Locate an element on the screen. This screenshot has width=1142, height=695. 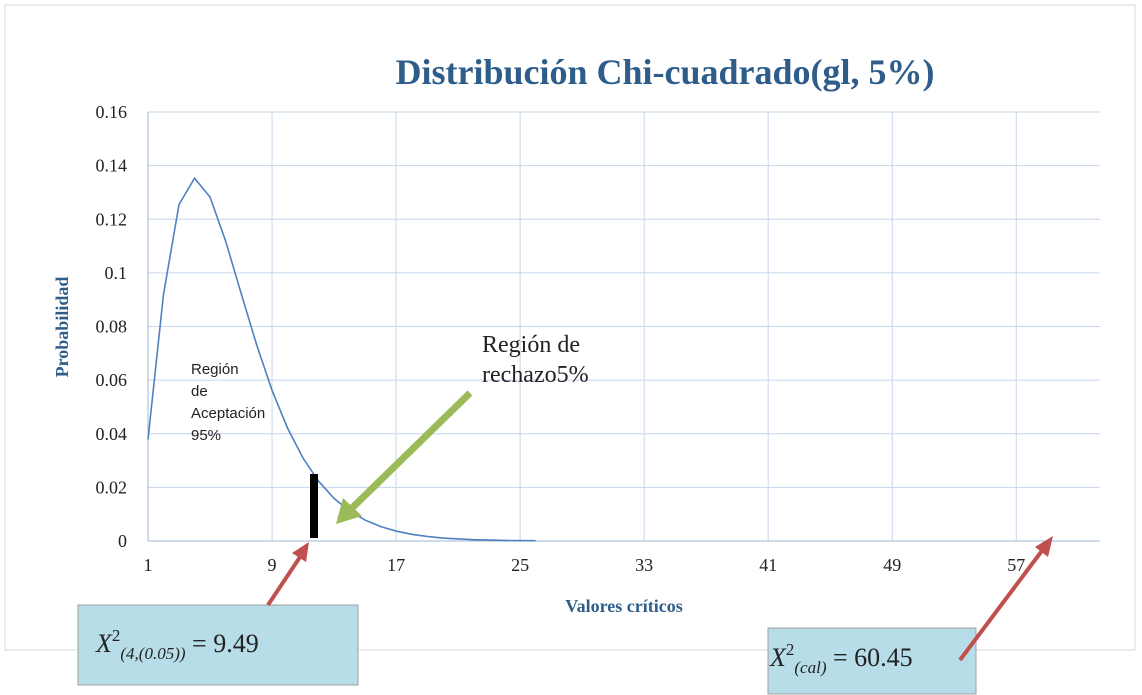
calc-box is located at coordinates (872, 661).